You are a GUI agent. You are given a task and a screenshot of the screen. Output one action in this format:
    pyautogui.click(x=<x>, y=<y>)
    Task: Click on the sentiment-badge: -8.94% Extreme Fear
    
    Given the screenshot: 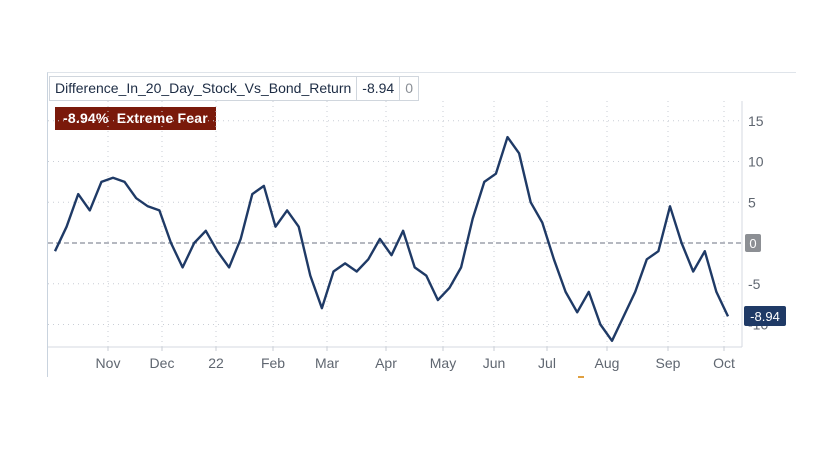 What is the action you would take?
    pyautogui.click(x=135, y=118)
    